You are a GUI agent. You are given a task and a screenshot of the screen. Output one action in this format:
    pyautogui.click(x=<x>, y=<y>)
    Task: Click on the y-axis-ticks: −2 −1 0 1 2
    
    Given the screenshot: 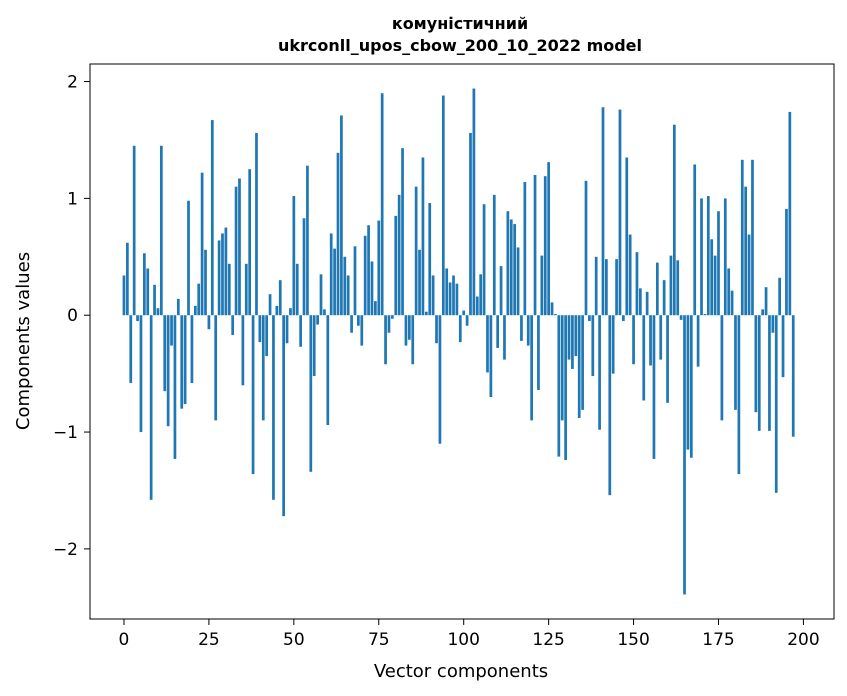 What is the action you would take?
    pyautogui.click(x=71, y=316)
    